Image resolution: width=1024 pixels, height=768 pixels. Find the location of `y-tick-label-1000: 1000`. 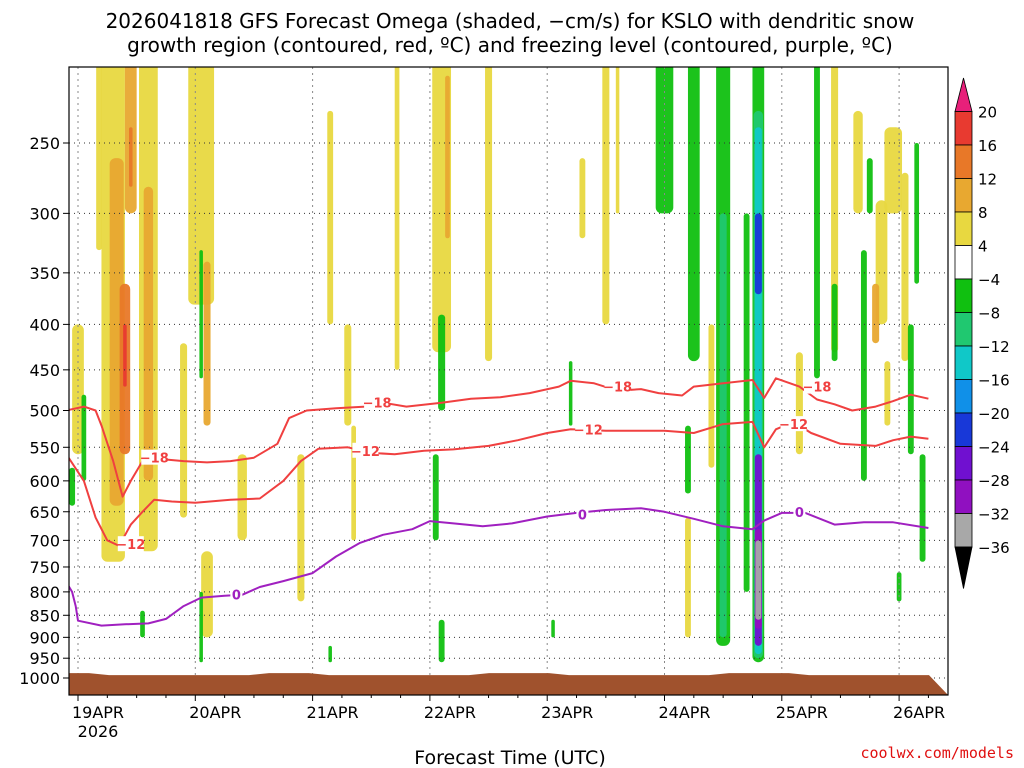

y-tick-label-1000: 1000 is located at coordinates (39, 678).